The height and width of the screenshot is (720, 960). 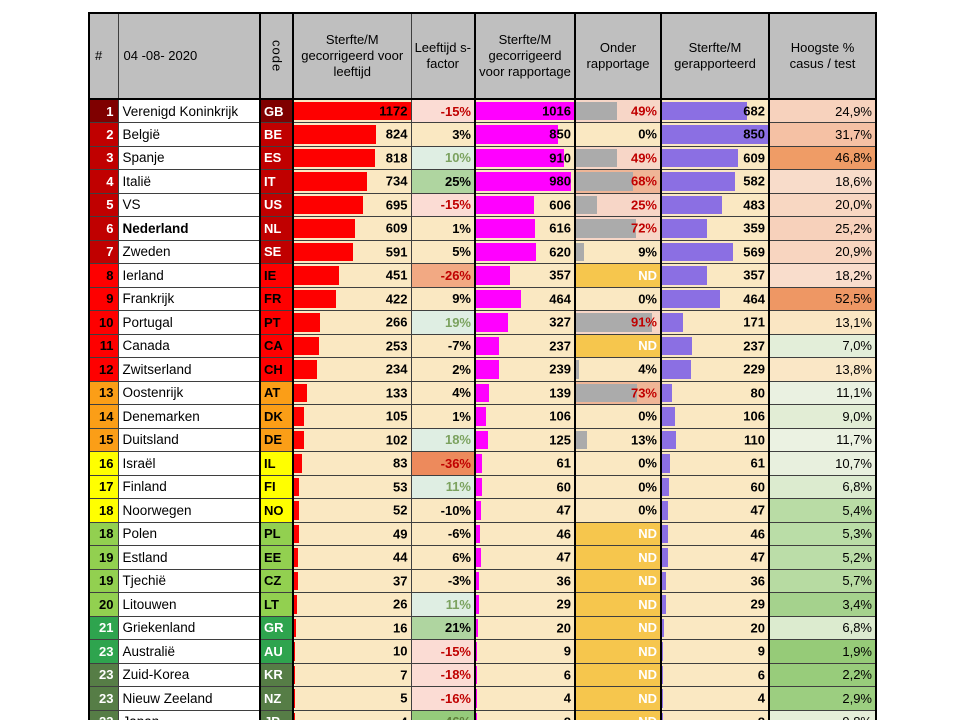 What do you see at coordinates (525, 486) in the screenshot?
I see `deaths-report-corrected-cell: 60` at bounding box center [525, 486].